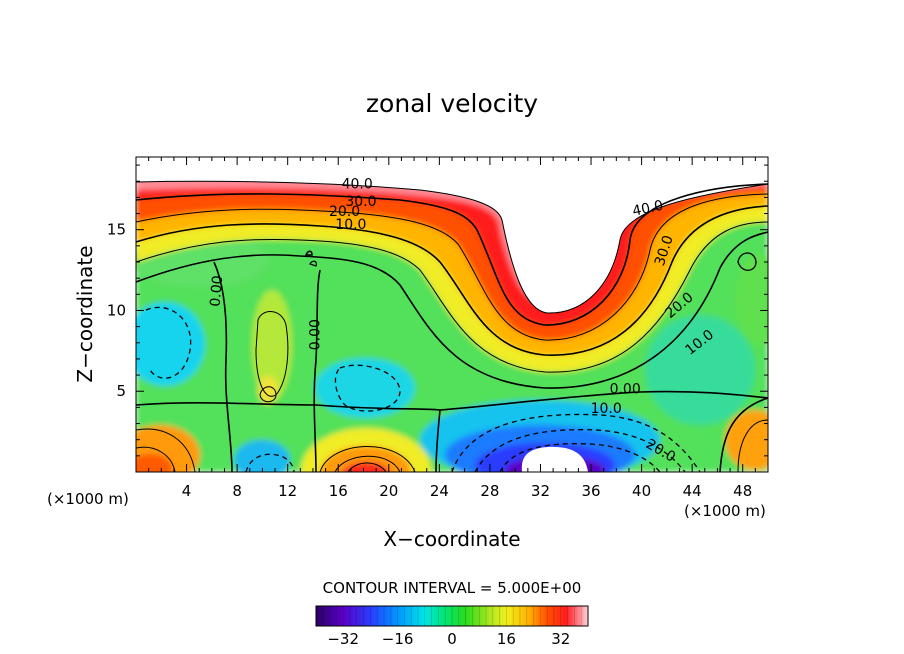 The width and height of the screenshot is (904, 654). I want to click on chart-title: zonal velocity, so click(452, 103).